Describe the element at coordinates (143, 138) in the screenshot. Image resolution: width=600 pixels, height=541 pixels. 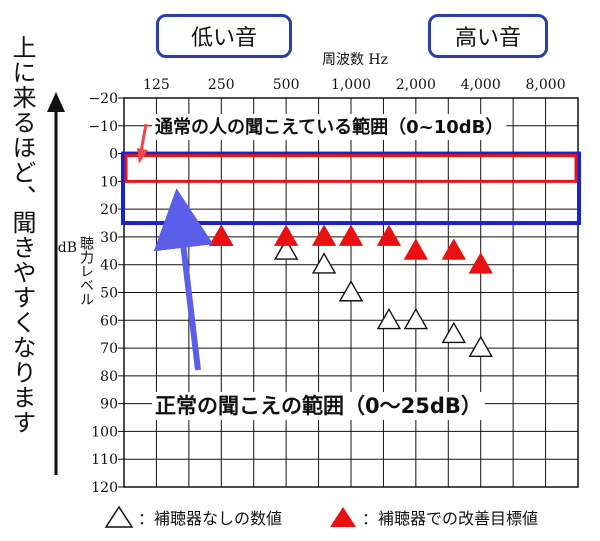
I see `red-arrow-shaft` at that location.